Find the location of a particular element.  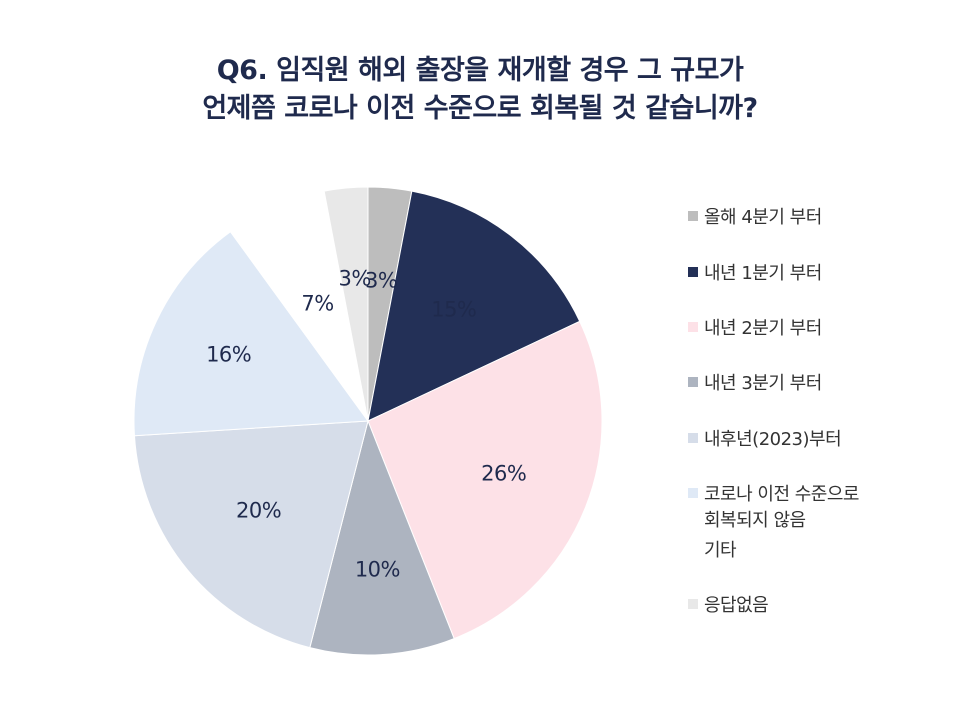

legend-label: 내년 1분기 부터 is located at coordinates (763, 273).